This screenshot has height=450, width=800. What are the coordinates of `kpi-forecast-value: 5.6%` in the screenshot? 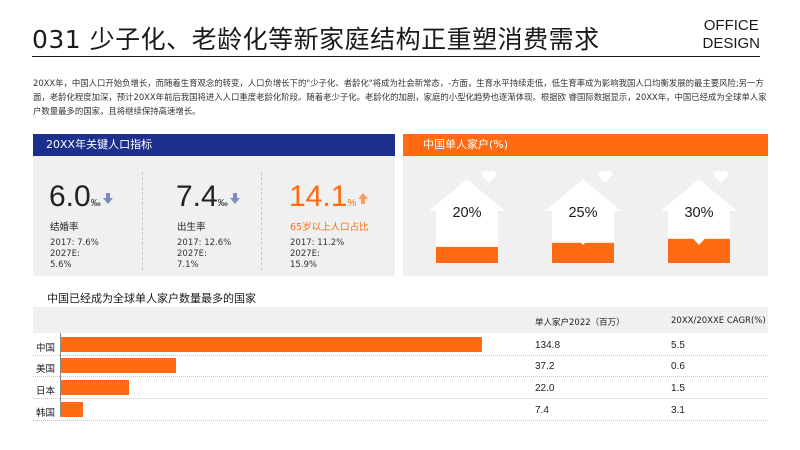 It's located at (61, 265).